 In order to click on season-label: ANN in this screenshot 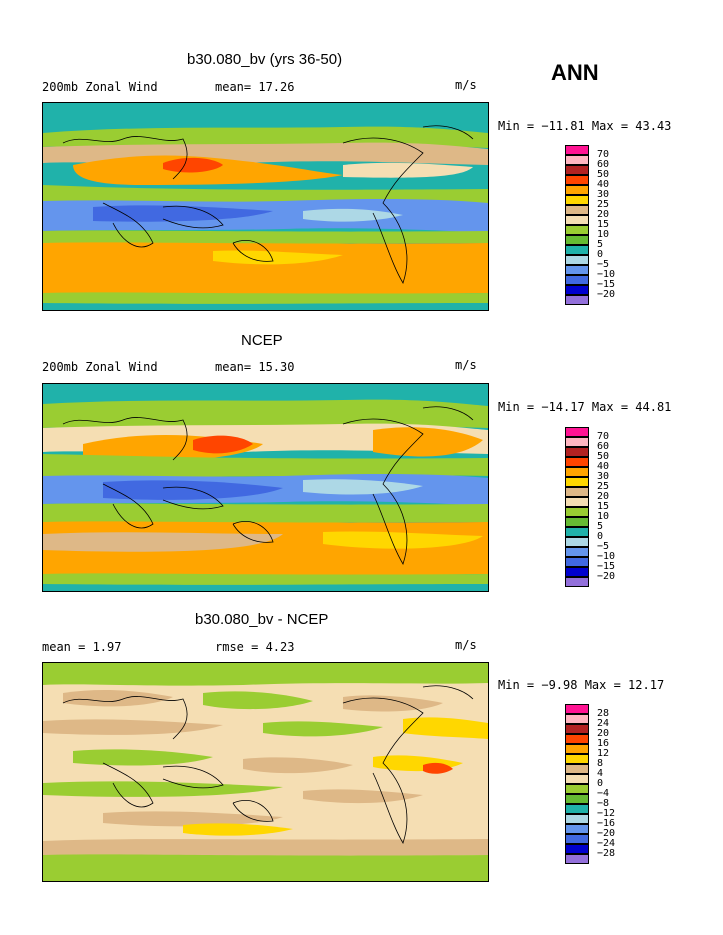, I will do `click(575, 72)`.